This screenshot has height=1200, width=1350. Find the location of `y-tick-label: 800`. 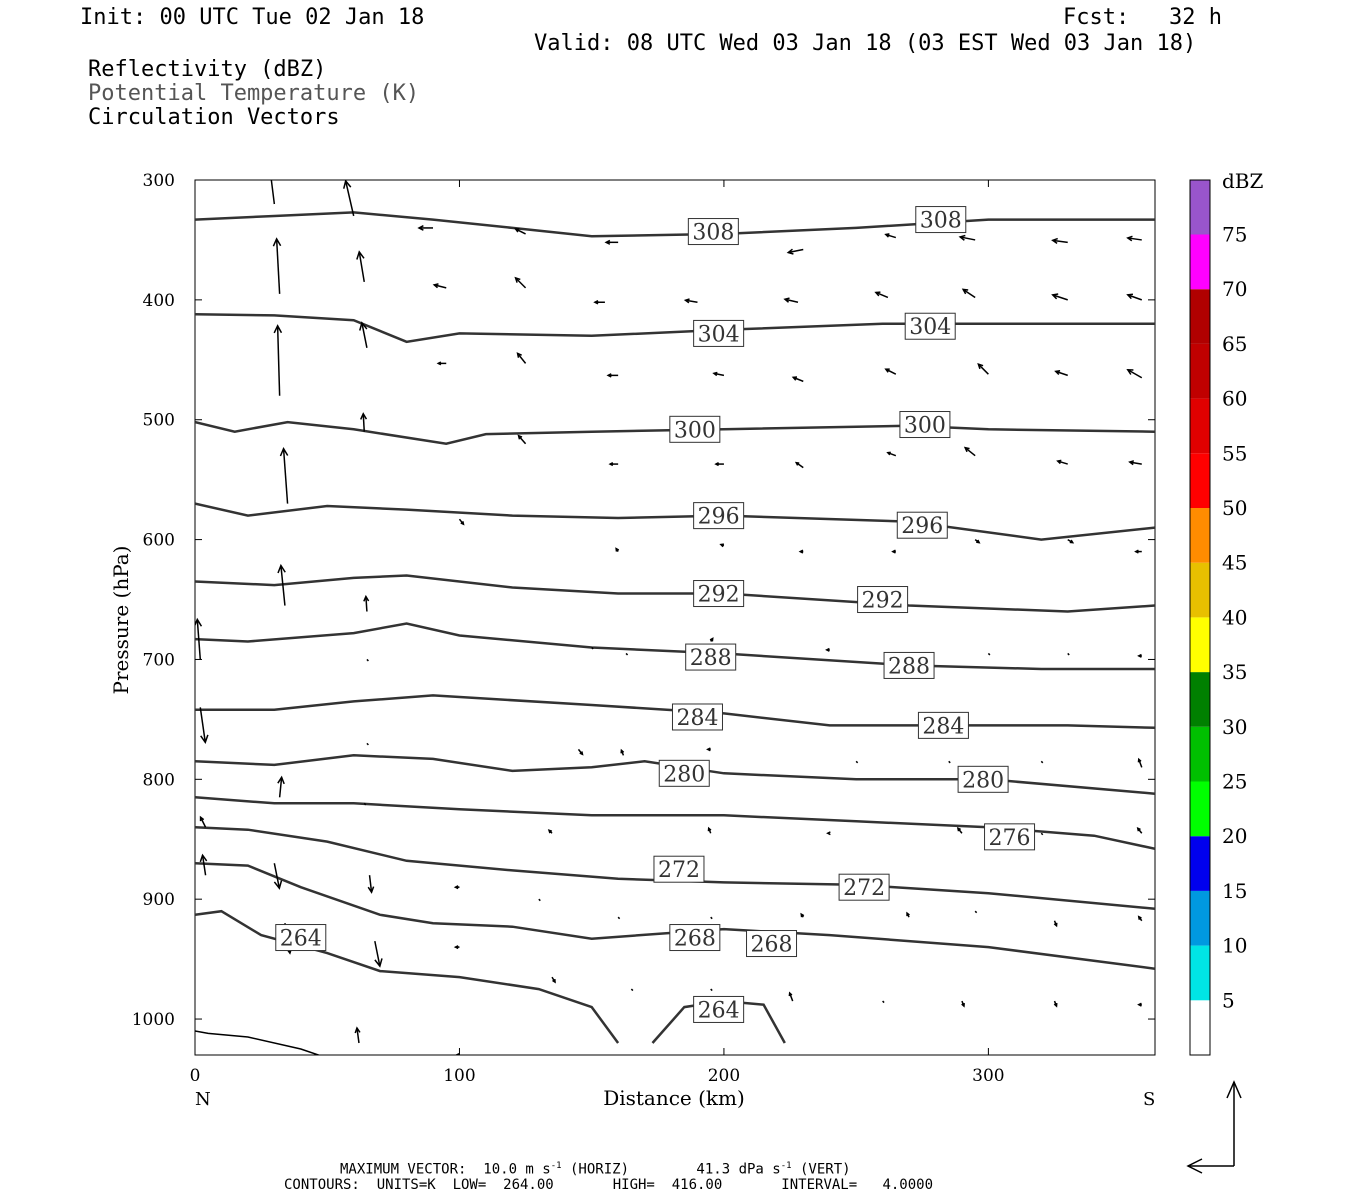

y-tick-label: 800 is located at coordinates (159, 780).